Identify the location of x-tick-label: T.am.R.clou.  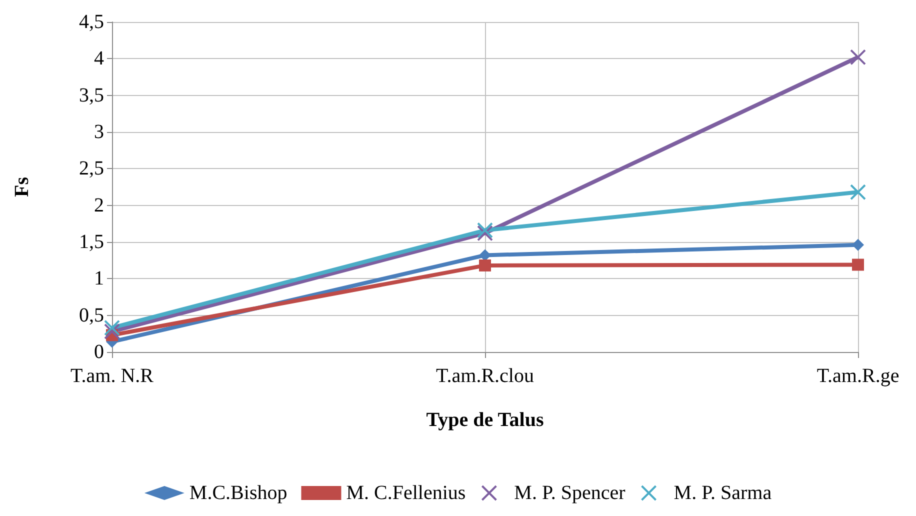
(485, 376).